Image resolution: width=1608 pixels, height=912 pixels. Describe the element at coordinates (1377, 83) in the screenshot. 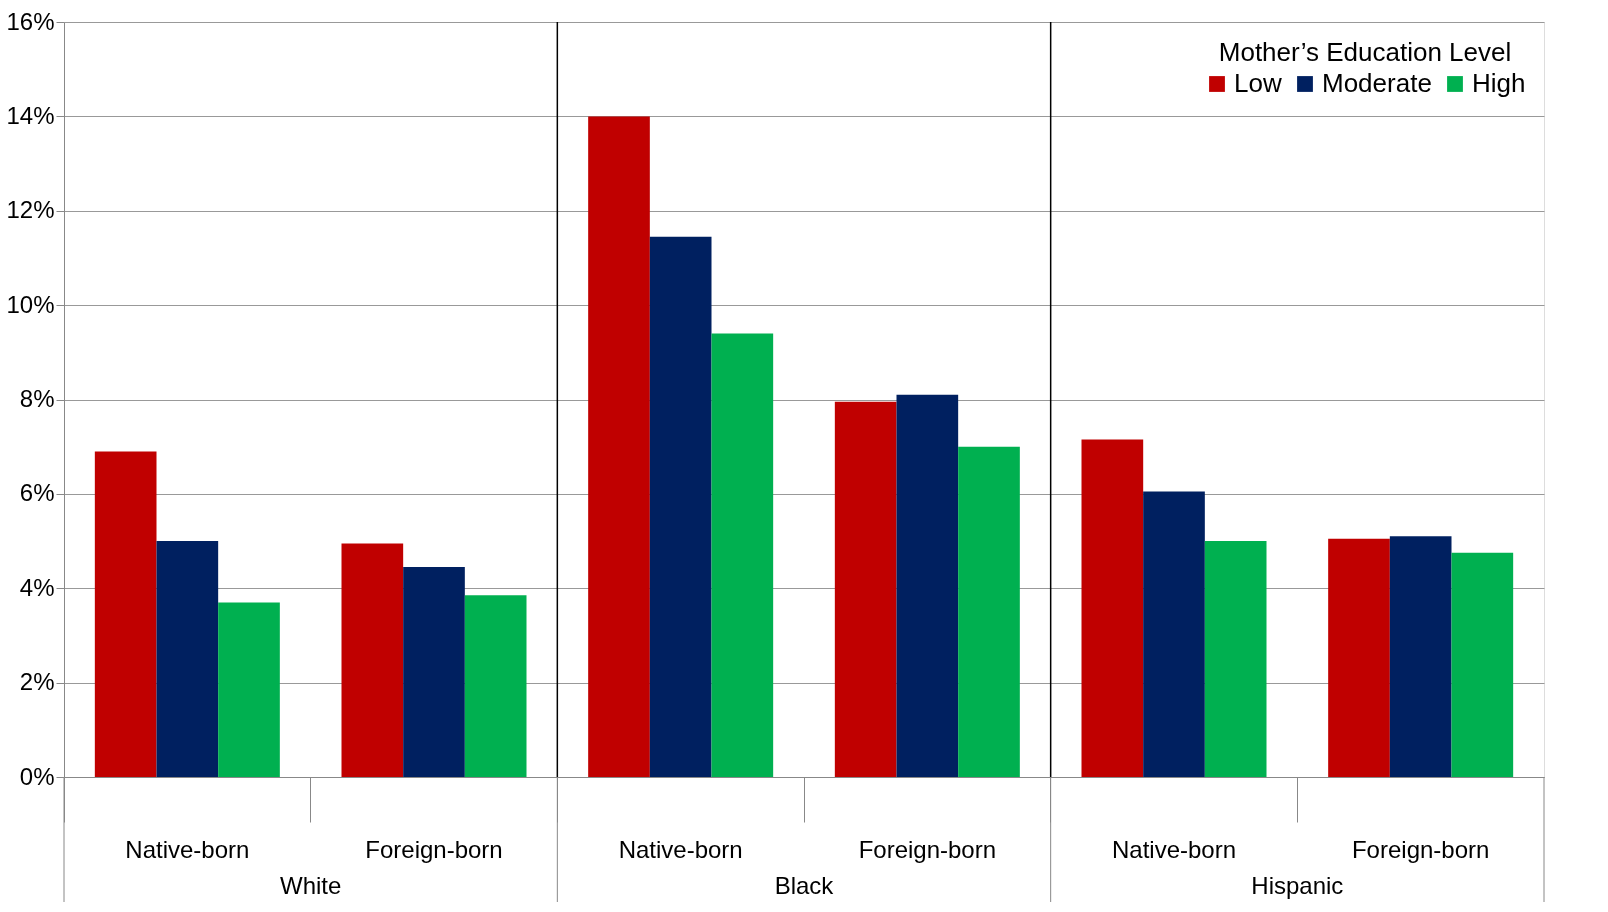

I see `legend-label: Moderate` at that location.